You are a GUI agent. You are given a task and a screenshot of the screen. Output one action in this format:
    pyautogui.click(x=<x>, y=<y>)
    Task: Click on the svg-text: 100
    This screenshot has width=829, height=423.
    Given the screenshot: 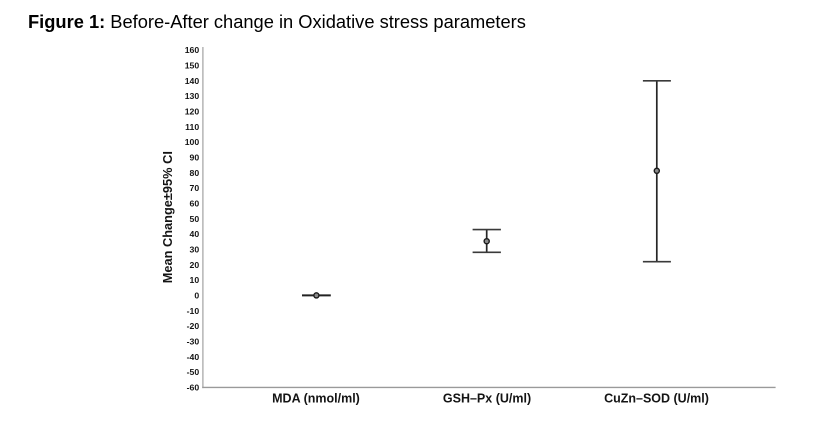 What is the action you would take?
    pyautogui.click(x=192, y=142)
    